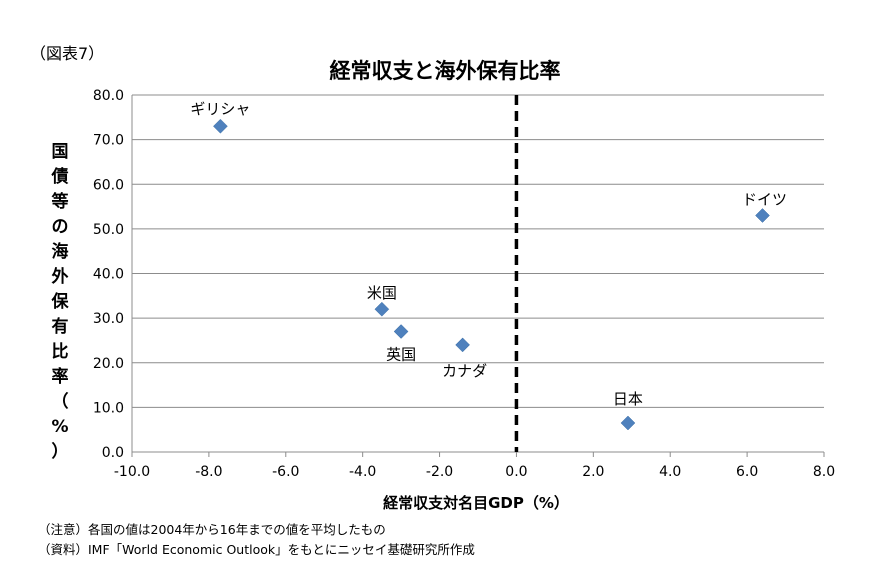 This screenshot has width=873, height=579. Describe the element at coordinates (108, 141) in the screenshot. I see `y-tick-label: 70.0` at that location.